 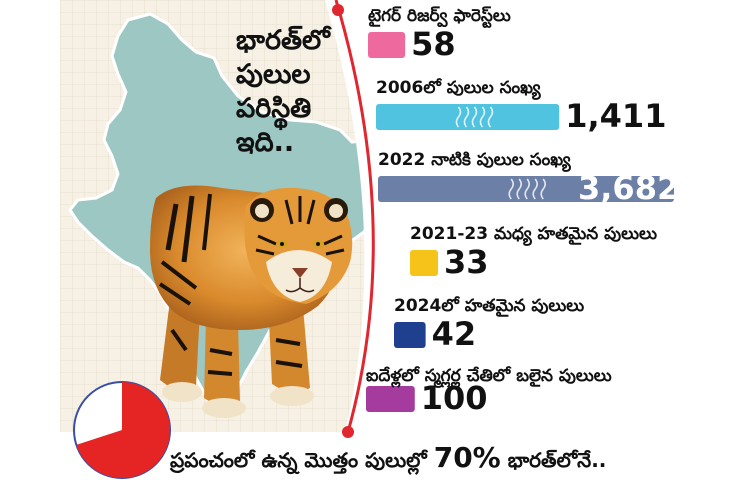 I want to click on title-line-1: భారత్‌లో, so click(x=283, y=40).